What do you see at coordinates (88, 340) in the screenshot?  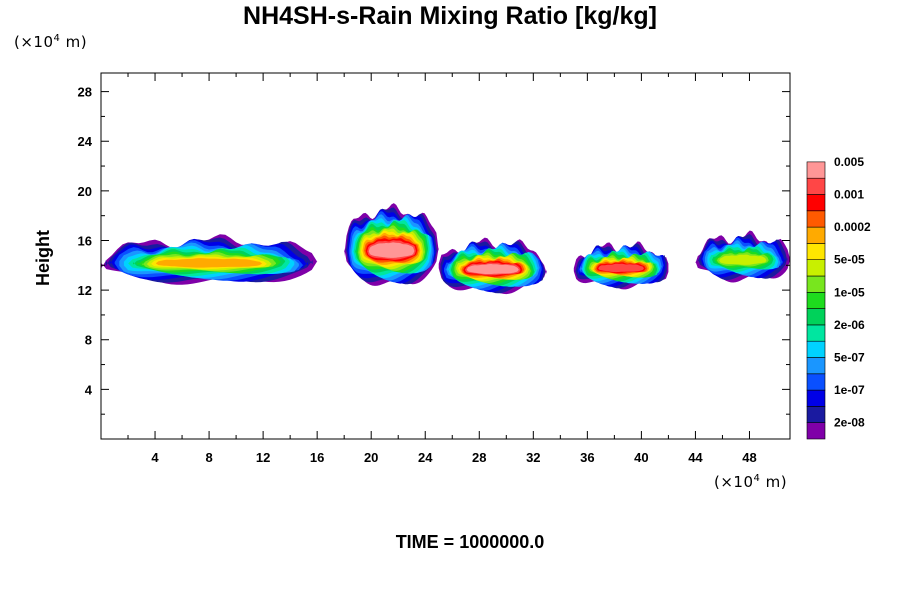 I see `y-tick-label: 8` at bounding box center [88, 340].